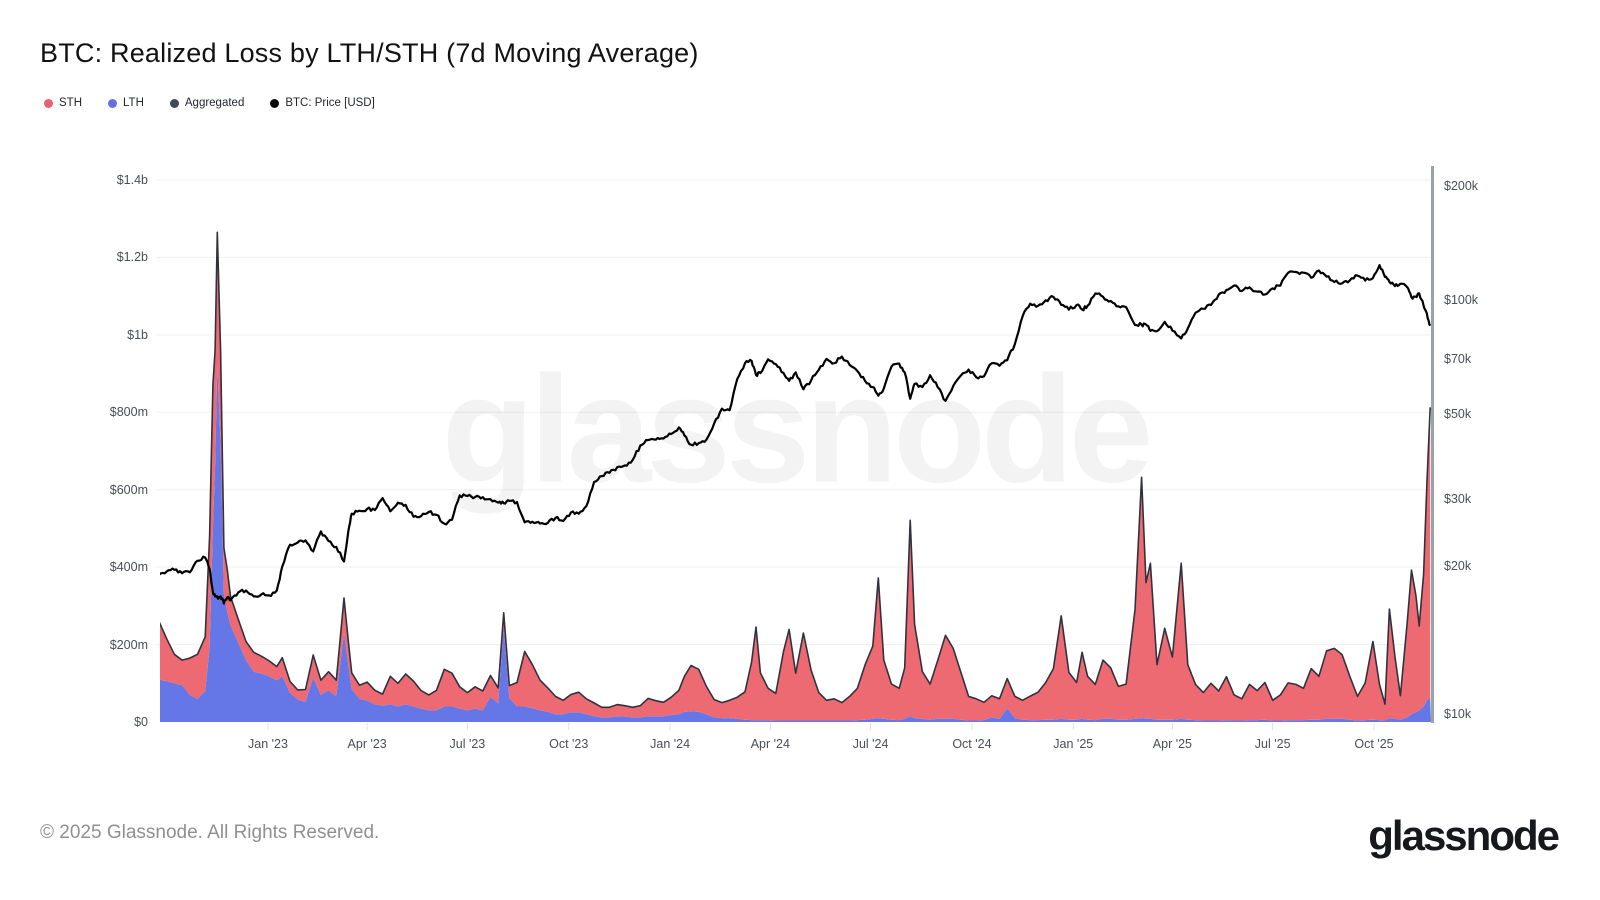  Describe the element at coordinates (210, 832) in the screenshot. I see `copyright-text: © 2025 Glassnode. All Rights Reserved.` at that location.